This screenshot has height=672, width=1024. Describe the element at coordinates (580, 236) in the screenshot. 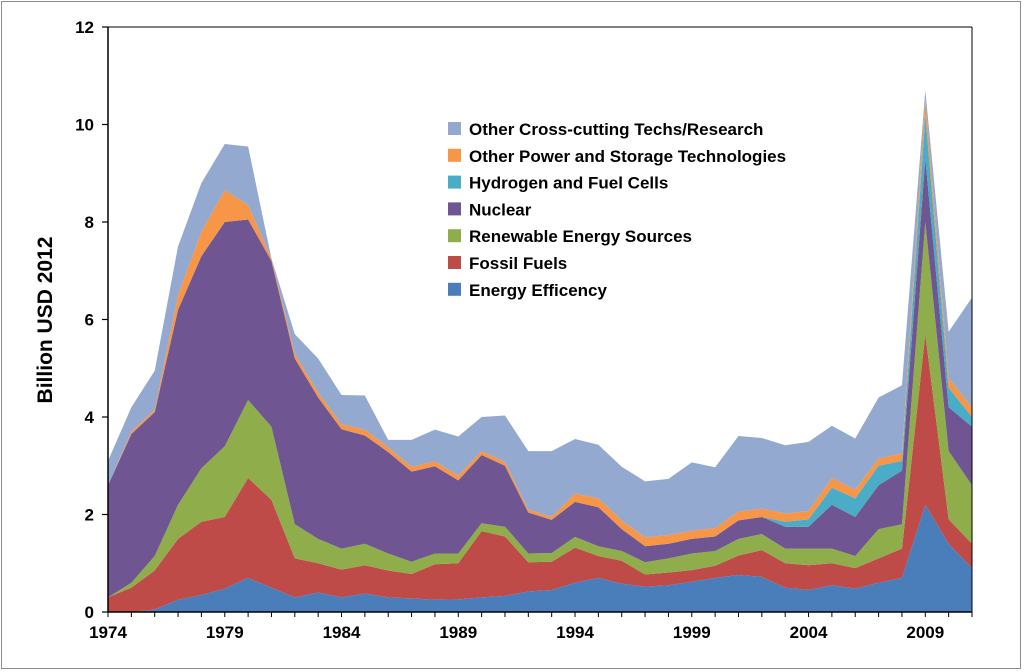

I see `legend-label-renewable-energy-sources: Renewable Energy Sources` at that location.